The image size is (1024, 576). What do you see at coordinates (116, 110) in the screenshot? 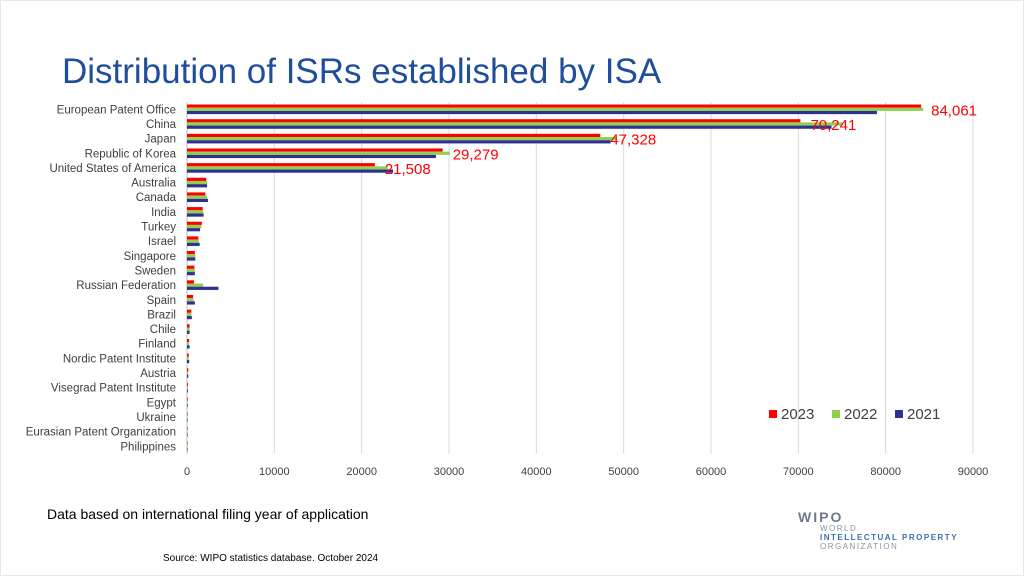
I see `category-label: European Patent Office` at bounding box center [116, 110].